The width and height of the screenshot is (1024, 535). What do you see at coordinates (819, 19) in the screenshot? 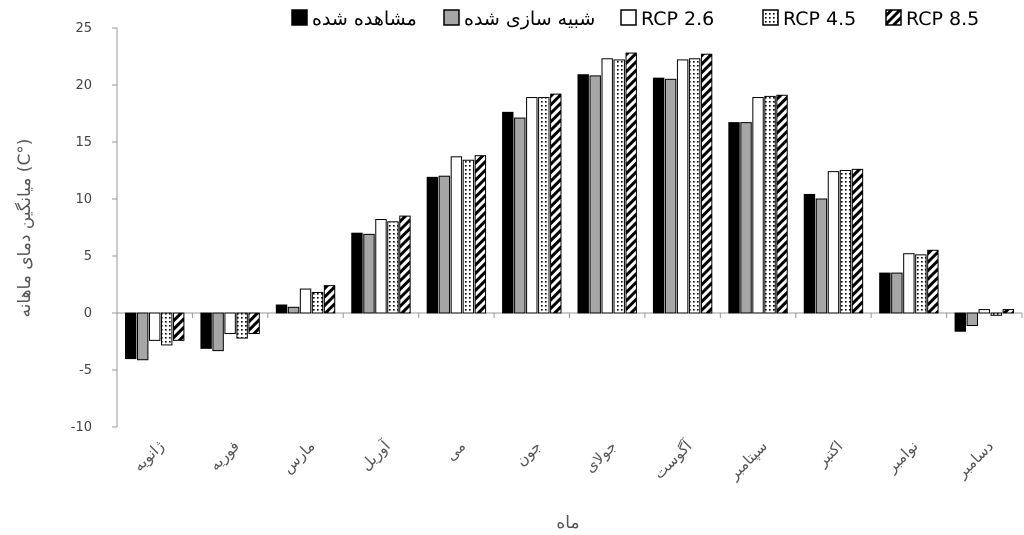
I see `legend-label: RCP 4.5` at bounding box center [819, 19].